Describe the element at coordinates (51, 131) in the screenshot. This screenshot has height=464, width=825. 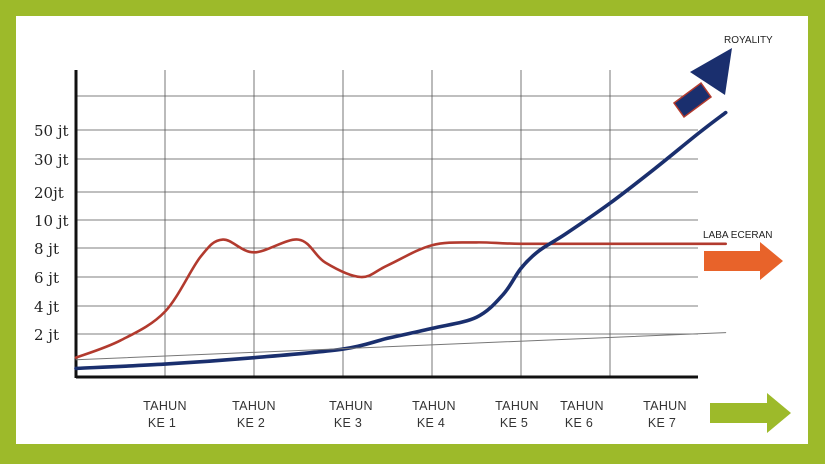
I see `y-tick-label: 50 jt` at that location.